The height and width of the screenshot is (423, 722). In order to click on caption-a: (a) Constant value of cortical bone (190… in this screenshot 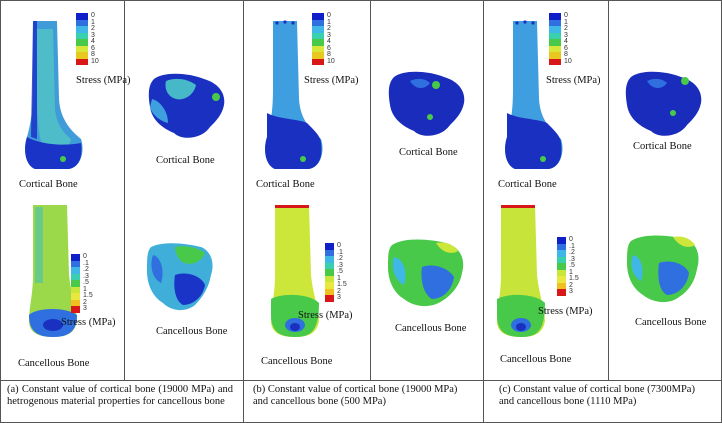, I will do `click(120, 395)`.